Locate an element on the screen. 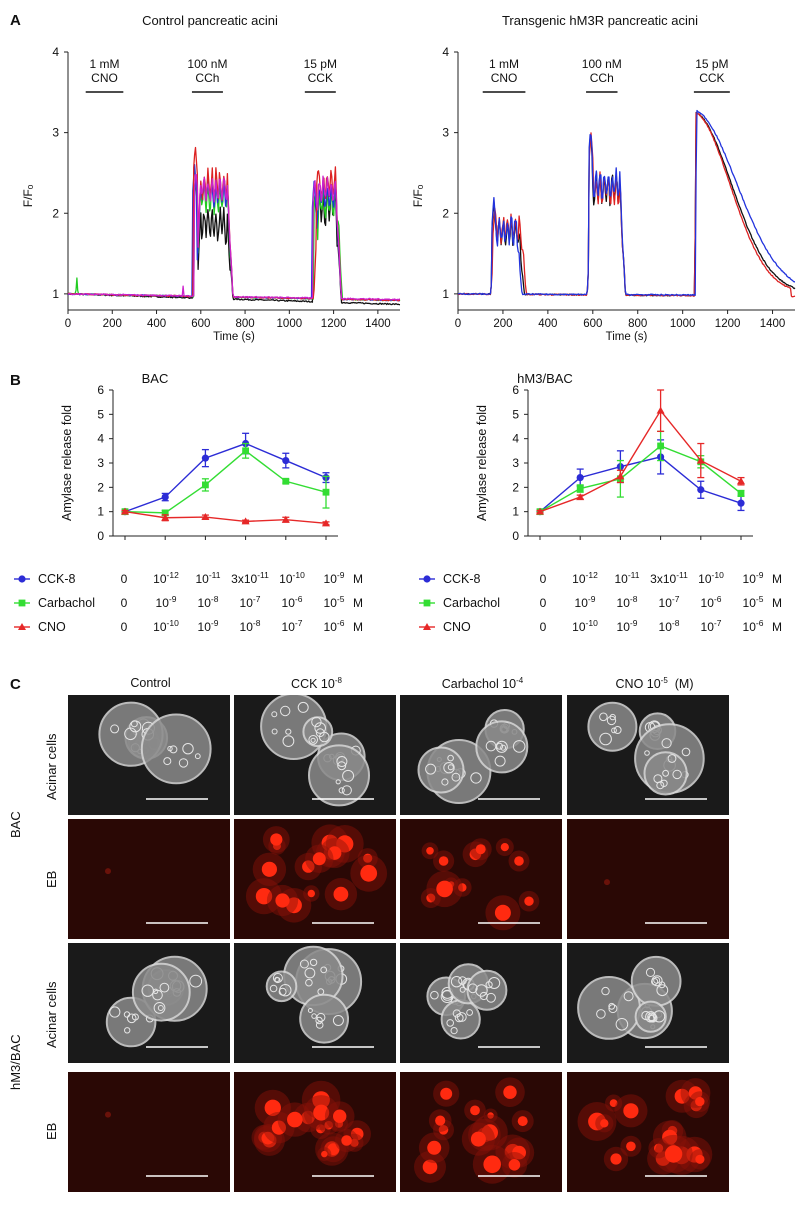 This screenshot has width=807, height=1209. trace-line-cell-red is located at coordinates (234, 224).